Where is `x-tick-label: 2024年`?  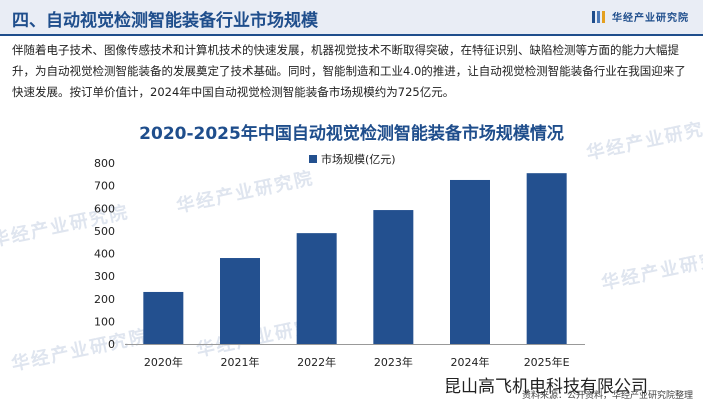 x-tick-label: 2024年 is located at coordinates (470, 362).